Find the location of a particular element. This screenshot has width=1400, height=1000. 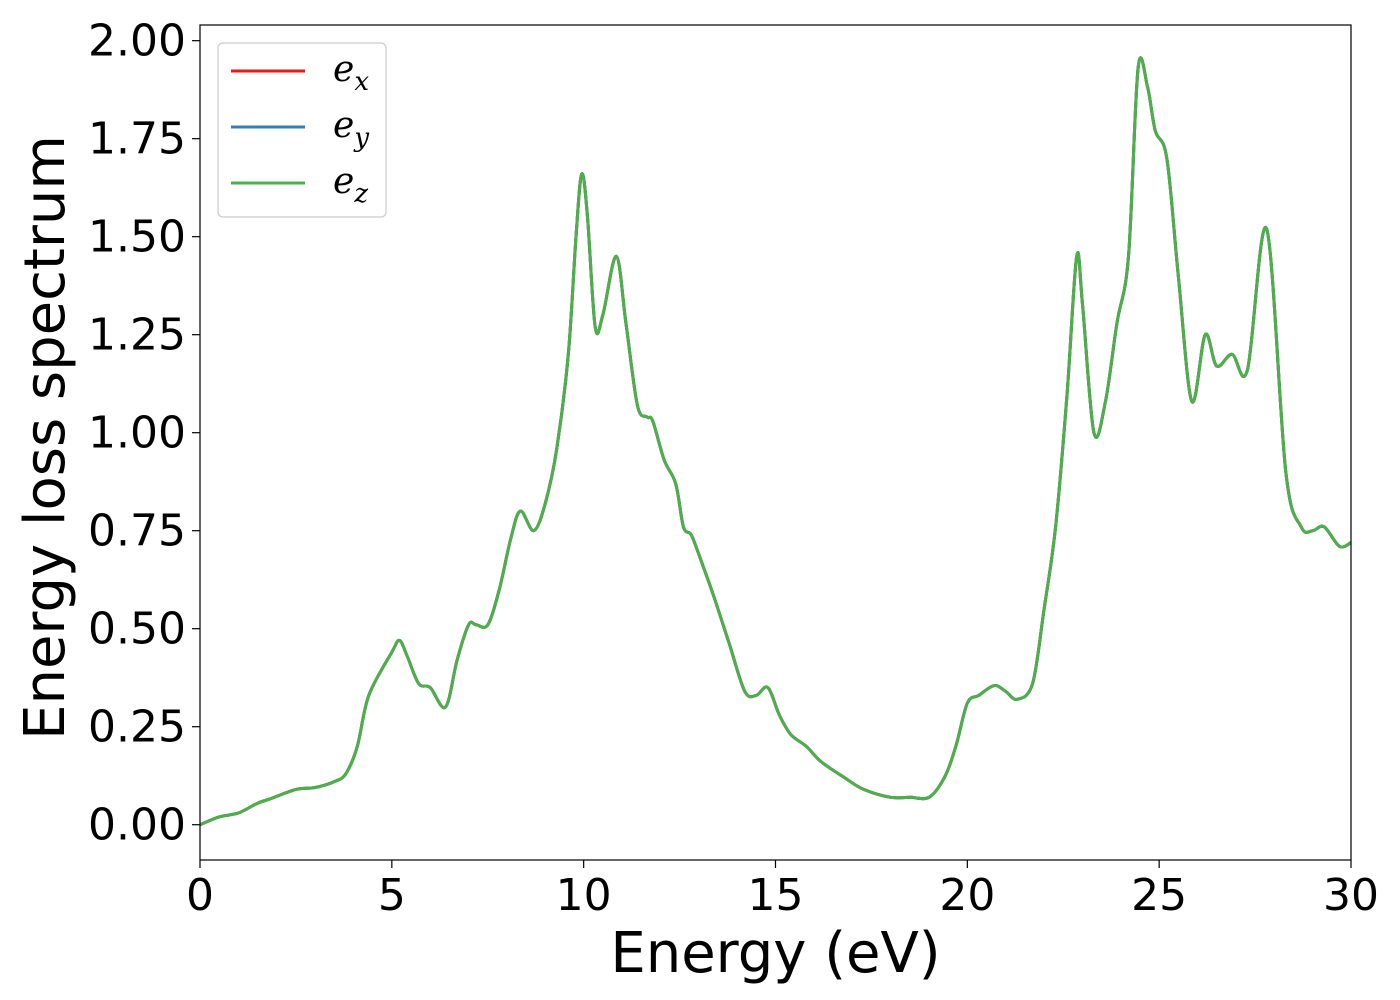

legend-label-ey: ey is located at coordinates (351, 129).